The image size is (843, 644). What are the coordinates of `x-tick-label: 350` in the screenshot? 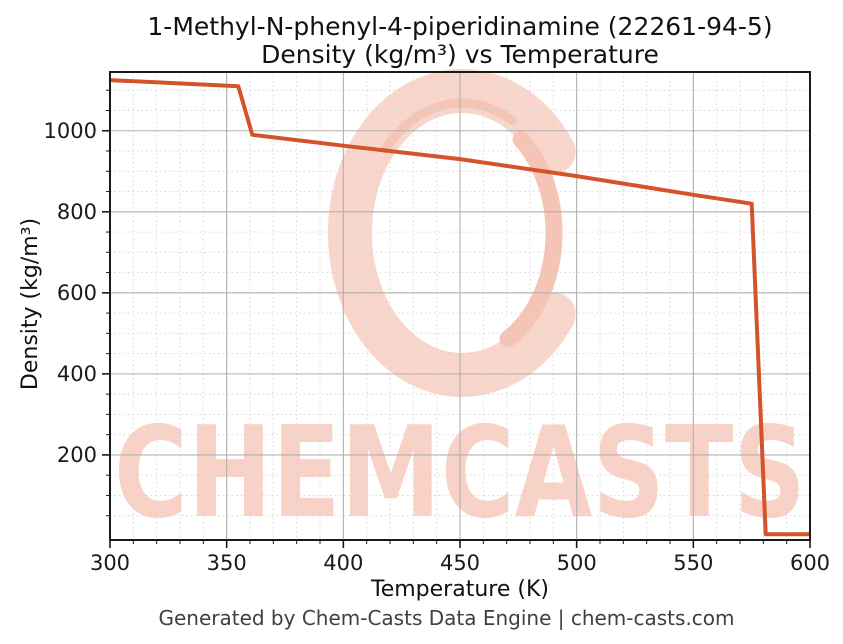 It's located at (227, 563).